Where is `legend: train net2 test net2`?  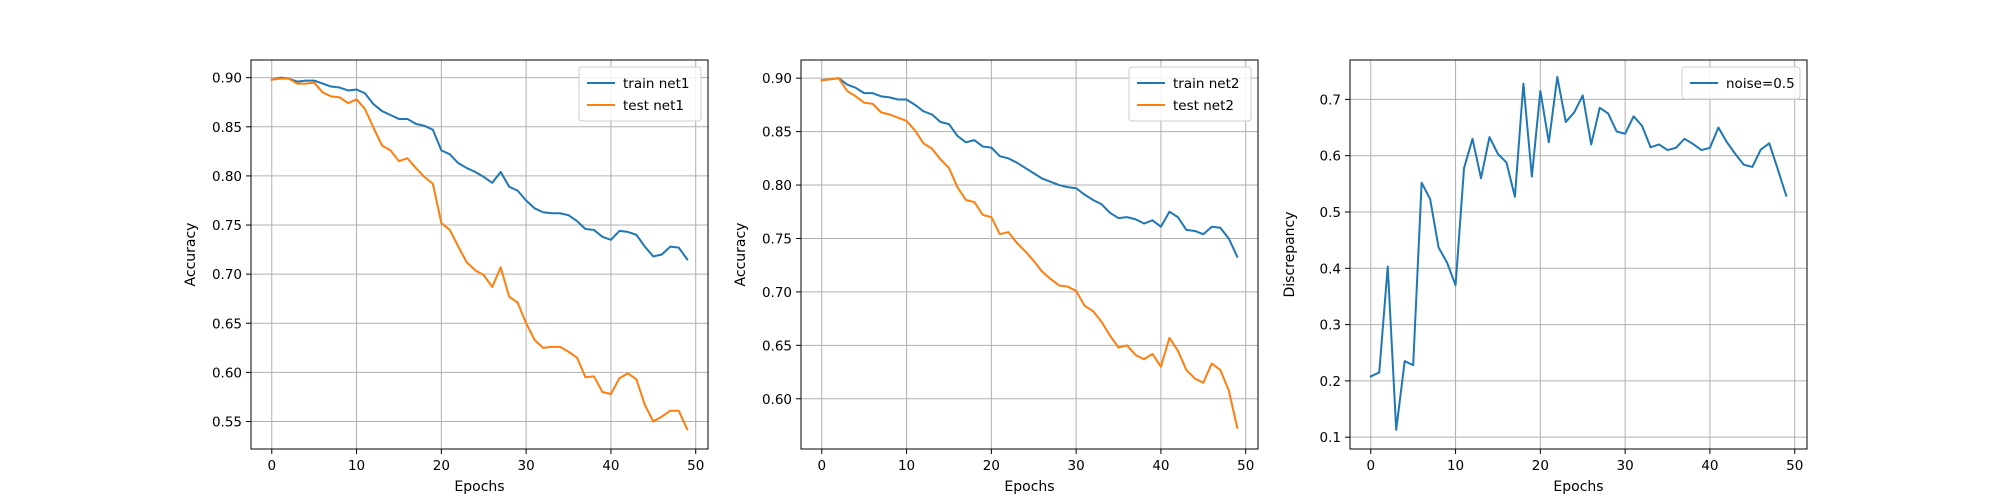
legend: train net2 test net2 is located at coordinates (1190, 94).